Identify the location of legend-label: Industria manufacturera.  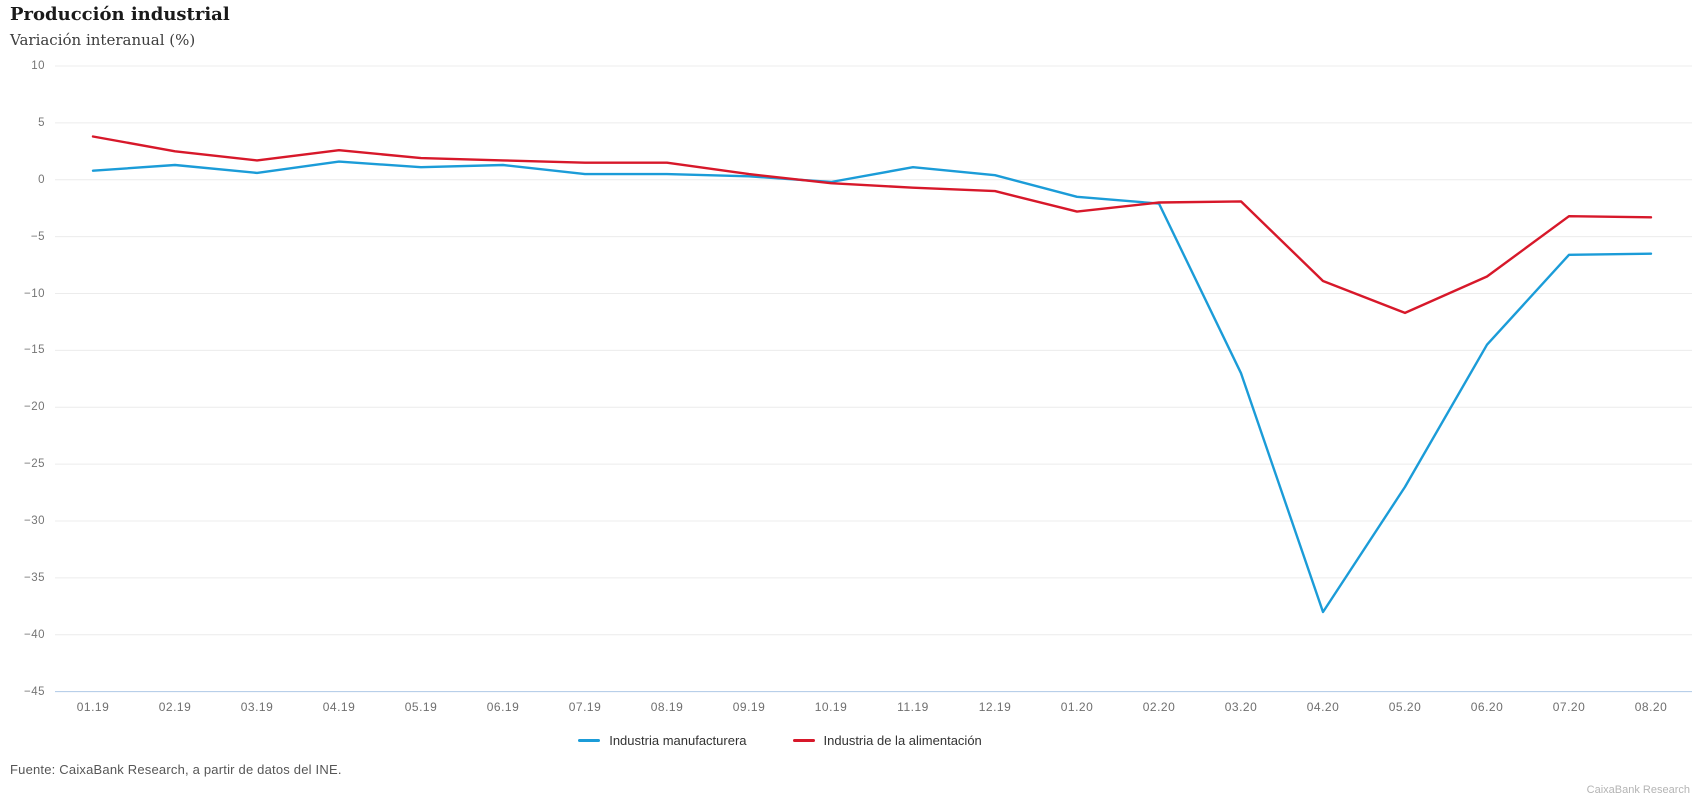
(678, 740).